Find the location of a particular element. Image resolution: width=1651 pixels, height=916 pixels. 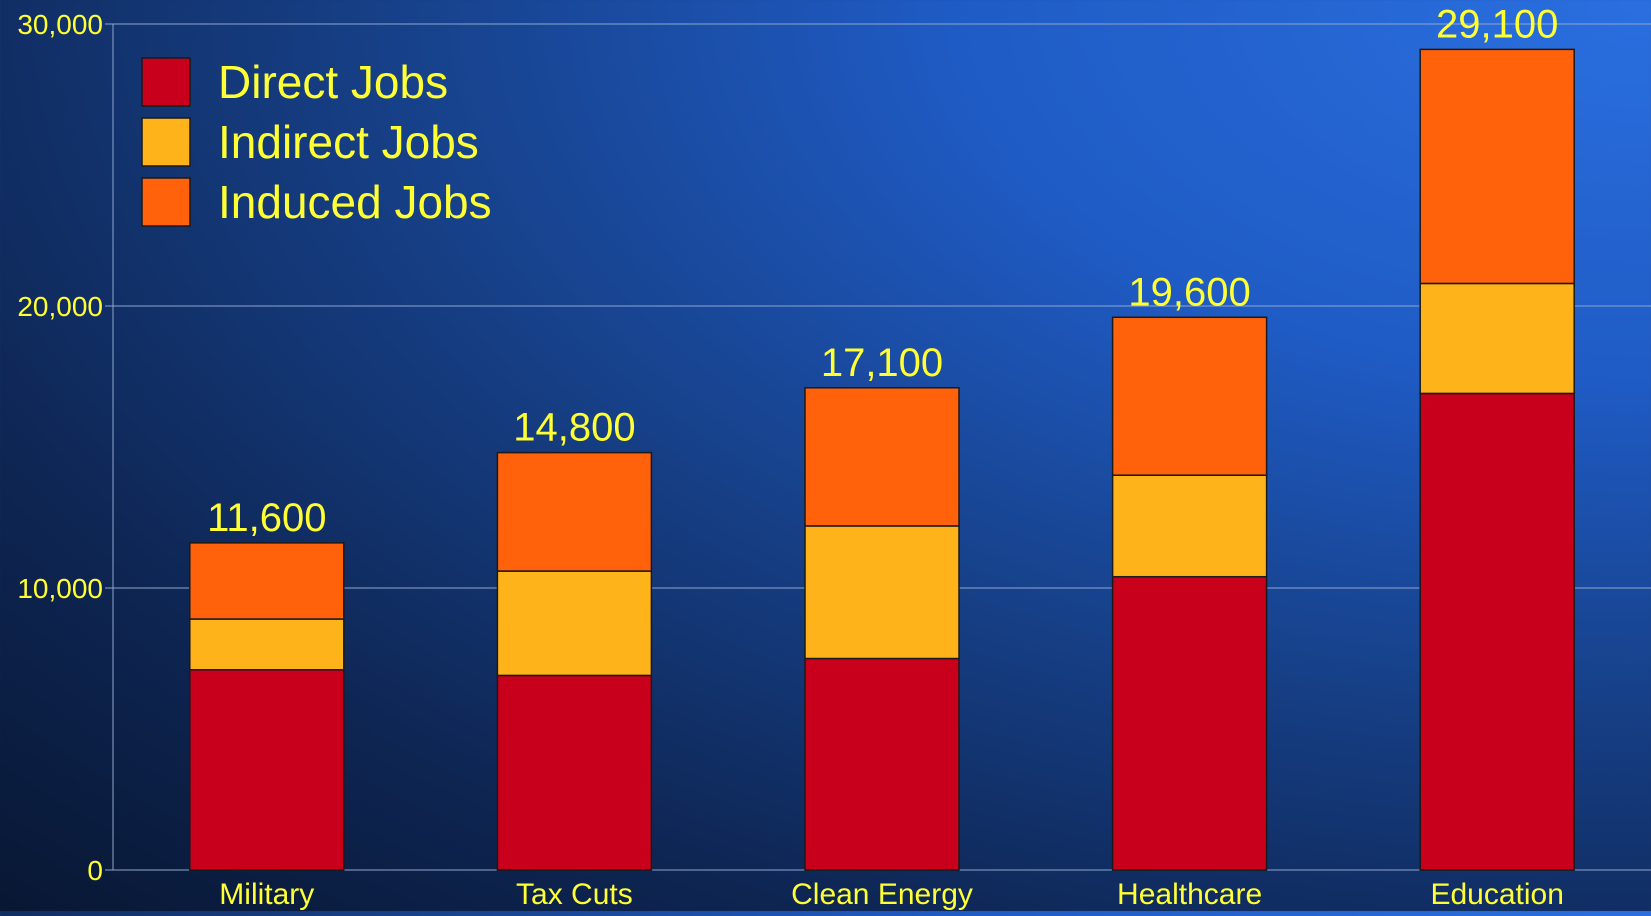

legend-label: Indirect Jobs is located at coordinates (348, 142).